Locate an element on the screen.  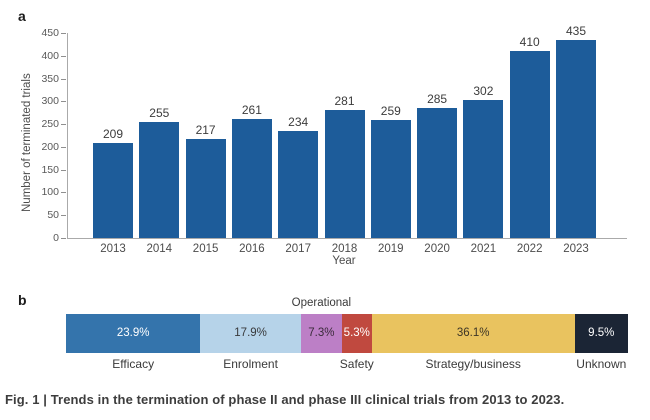
bar-value-label: 285 is located at coordinates (437, 99).